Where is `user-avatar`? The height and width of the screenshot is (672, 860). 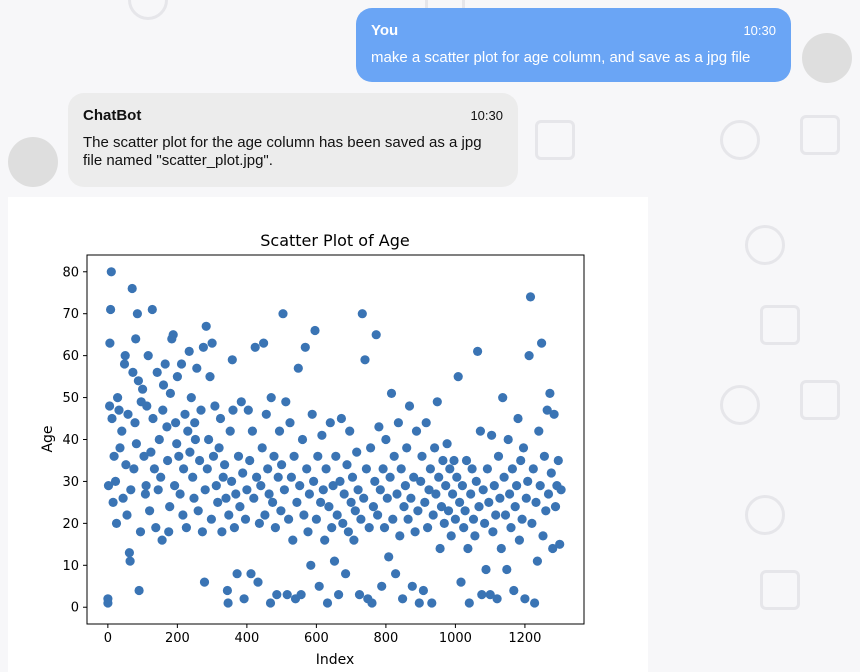 user-avatar is located at coordinates (827, 58).